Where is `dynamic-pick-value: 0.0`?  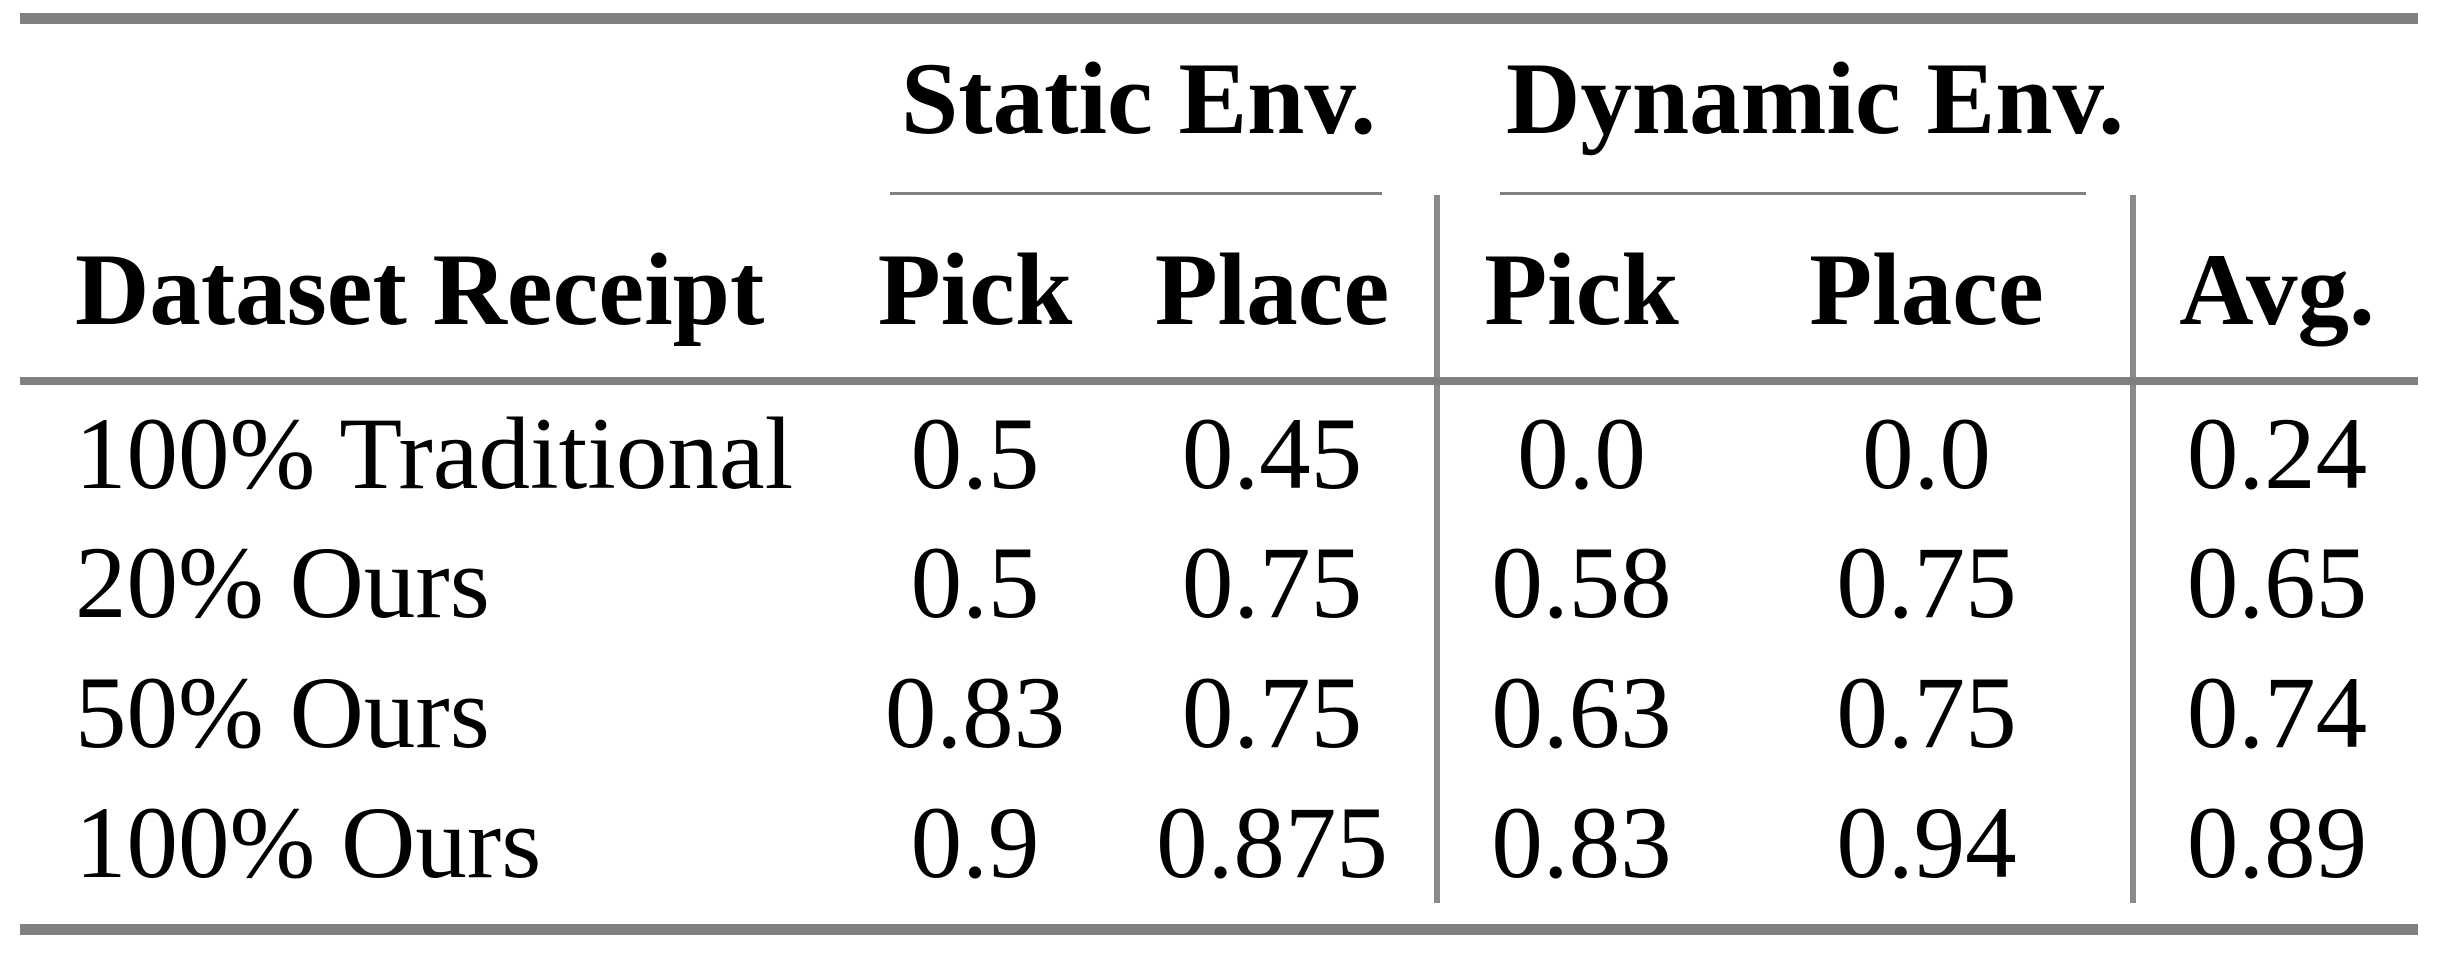 dynamic-pick-value: 0.0 is located at coordinates (1581, 453).